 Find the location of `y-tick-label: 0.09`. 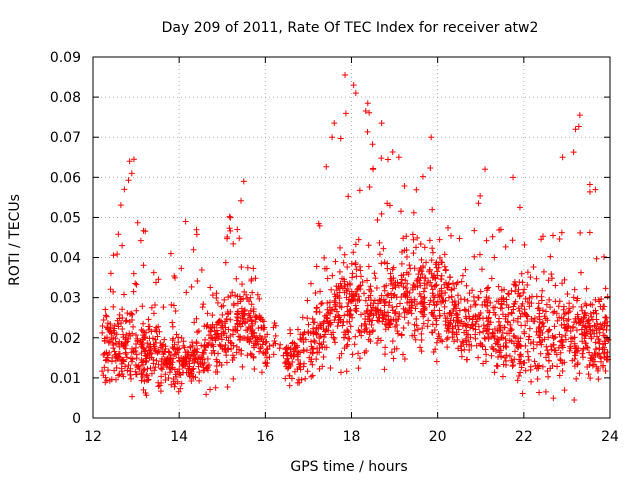

y-tick-label: 0.09 is located at coordinates (65, 58).